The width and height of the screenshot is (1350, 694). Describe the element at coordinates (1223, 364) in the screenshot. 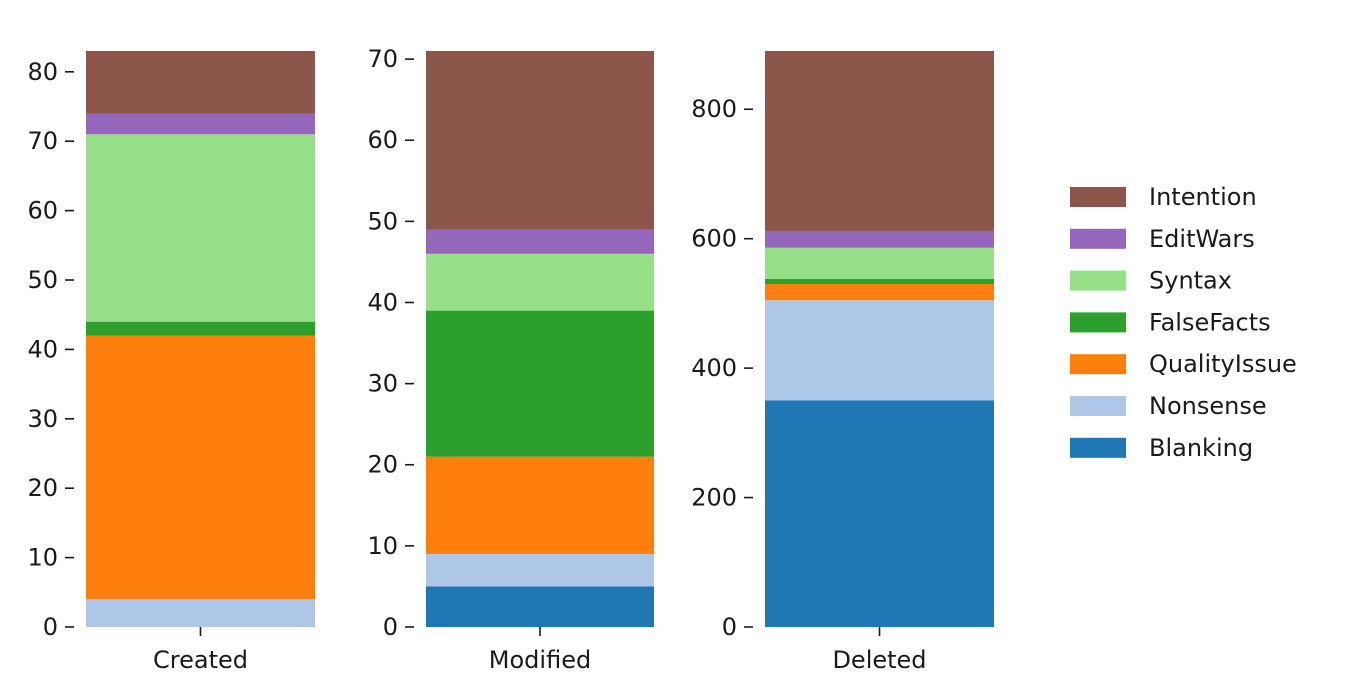

I see `legend-label: QualityIssue` at that location.